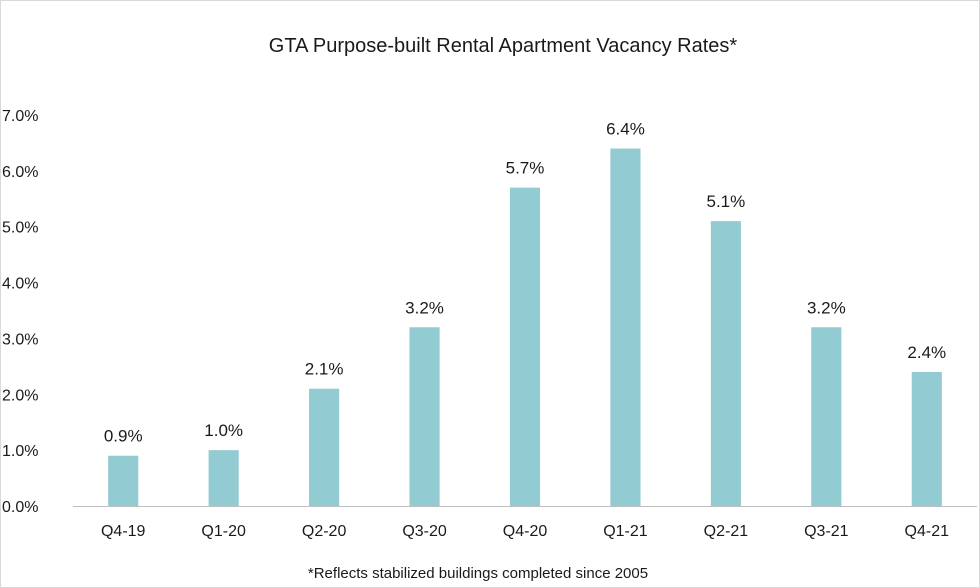  I want to click on data-label: 2.4%, so click(926, 352).